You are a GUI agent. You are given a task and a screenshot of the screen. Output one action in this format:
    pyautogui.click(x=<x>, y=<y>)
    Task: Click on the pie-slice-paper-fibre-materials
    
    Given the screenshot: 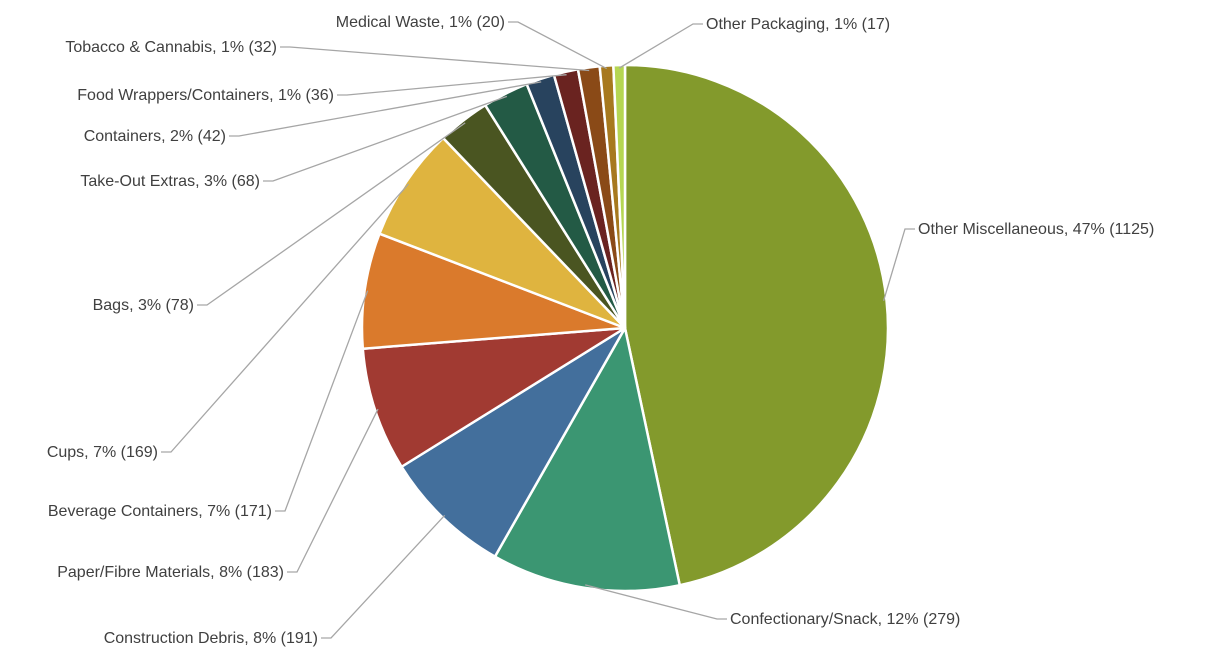 What is the action you would take?
    pyautogui.click(x=494, y=397)
    